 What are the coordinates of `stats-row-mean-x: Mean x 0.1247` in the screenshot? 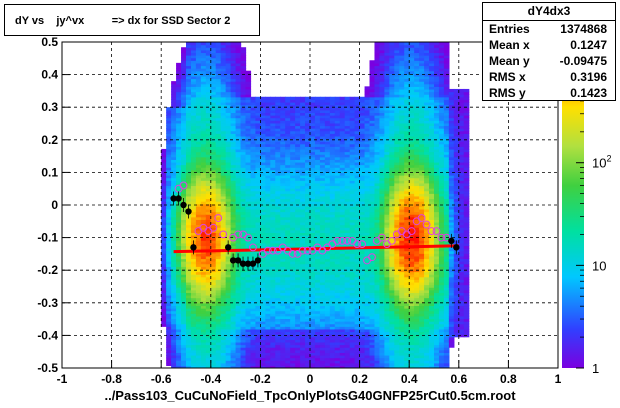 It's located at (548, 45).